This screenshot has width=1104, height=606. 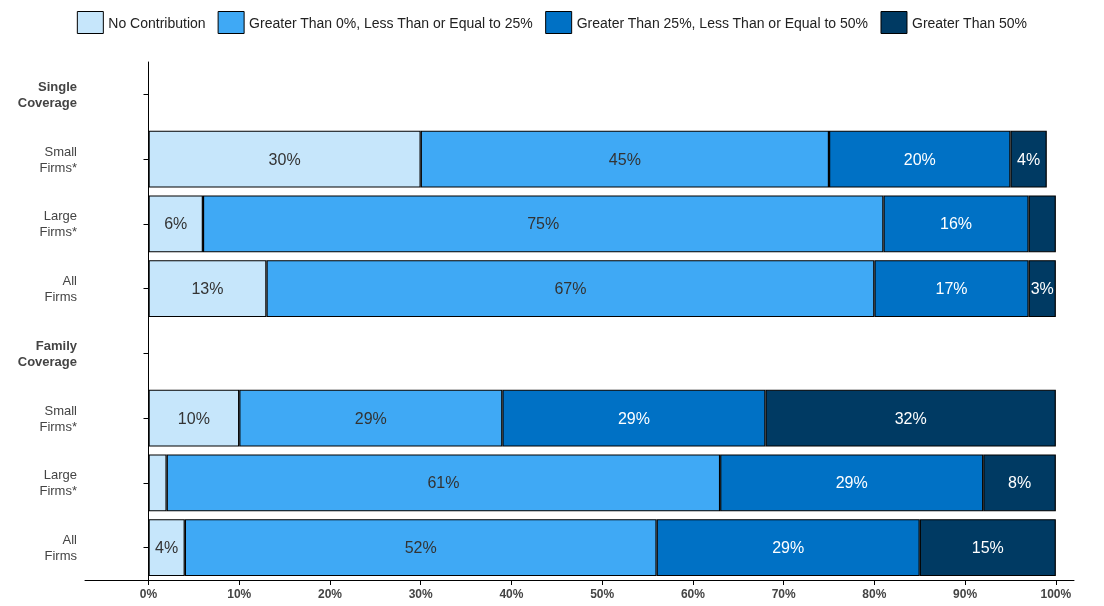 What do you see at coordinates (239, 594) in the screenshot?
I see `x-tick-label: 10%` at bounding box center [239, 594].